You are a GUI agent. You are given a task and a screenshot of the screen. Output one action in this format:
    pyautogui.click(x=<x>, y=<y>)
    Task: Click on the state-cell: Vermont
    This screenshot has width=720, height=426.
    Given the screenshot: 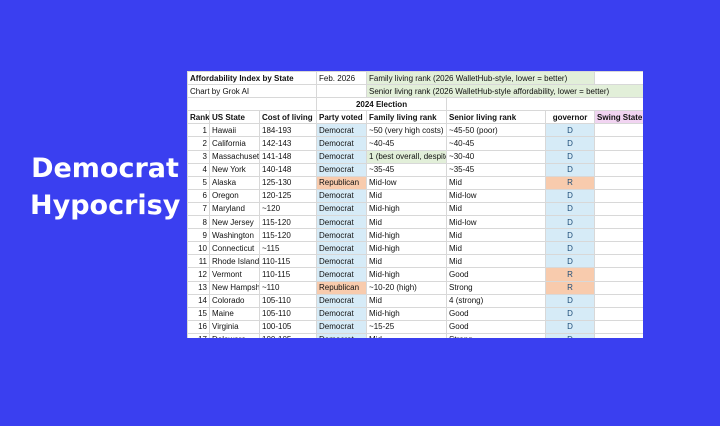 What is the action you would take?
    pyautogui.click(x=234, y=274)
    